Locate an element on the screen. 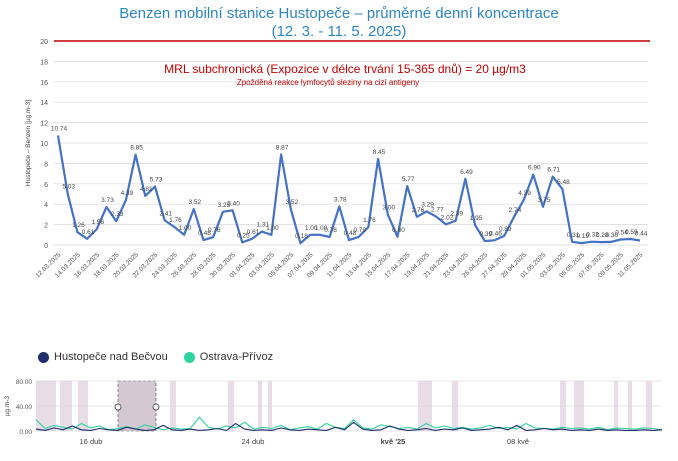 This screenshot has width=678, height=461. data-label: 0.30 is located at coordinates (612, 235).